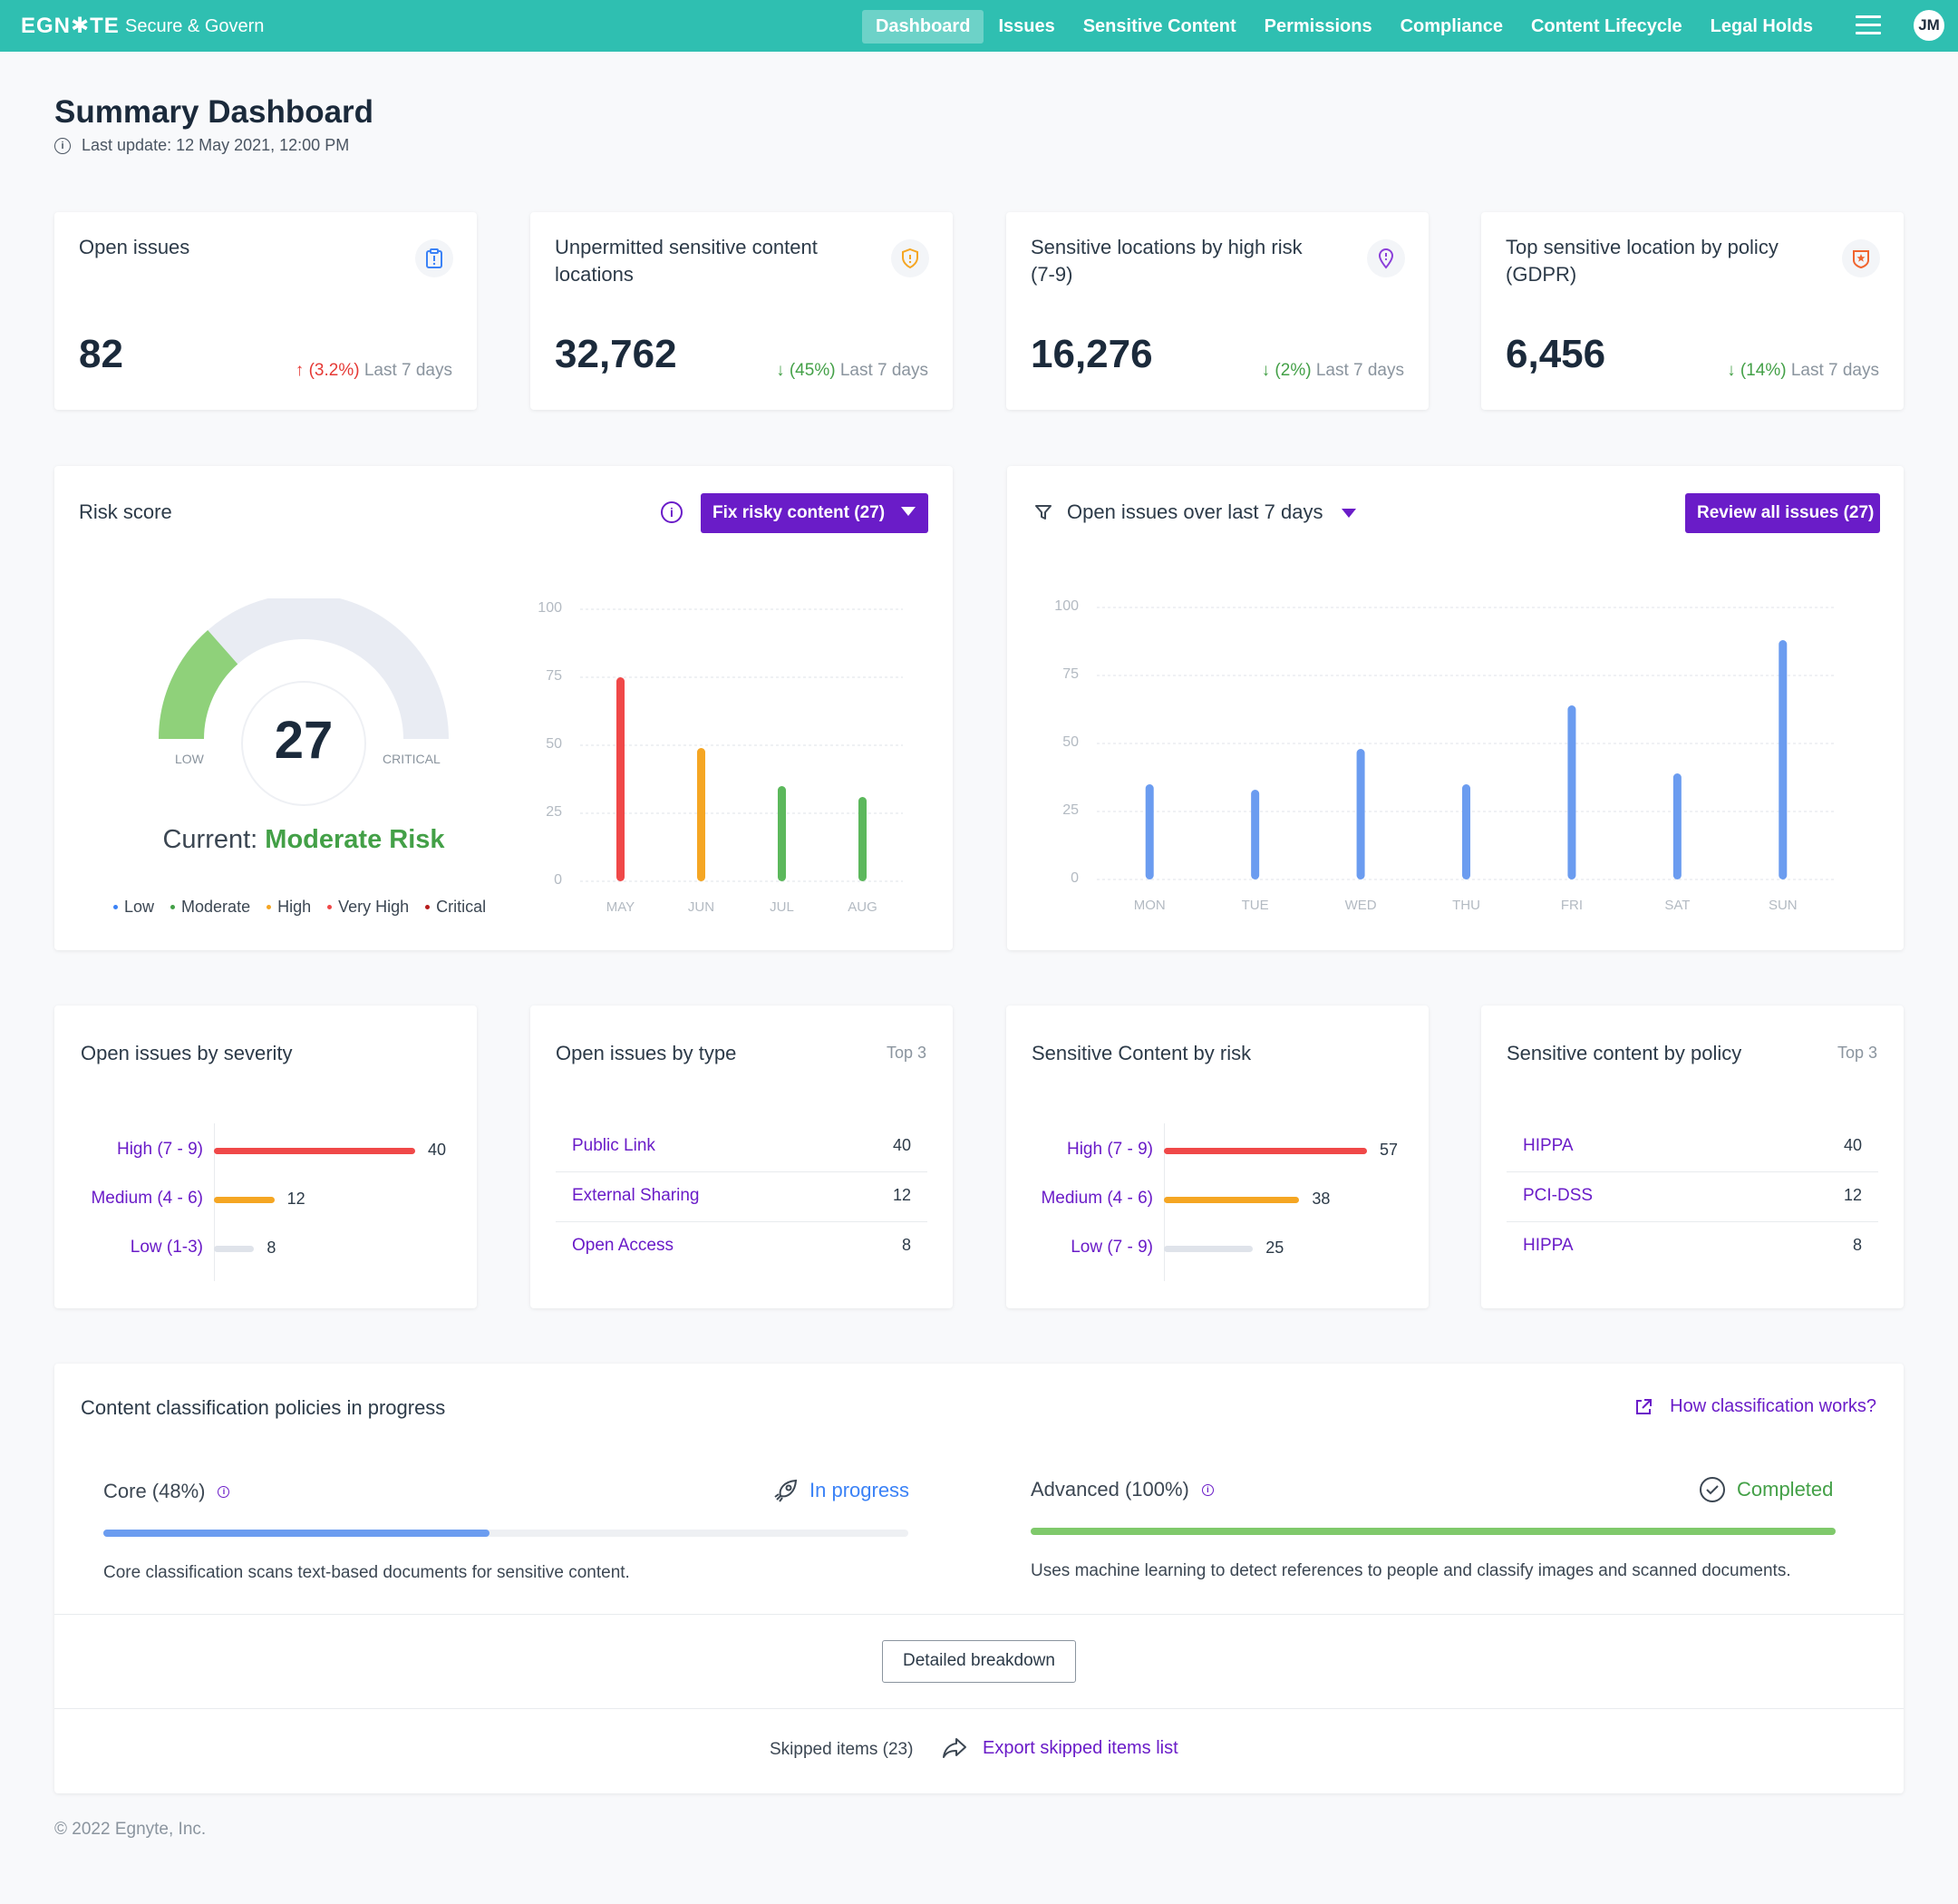  Describe the element at coordinates (1677, 826) in the screenshot. I see `bar-sat` at that location.